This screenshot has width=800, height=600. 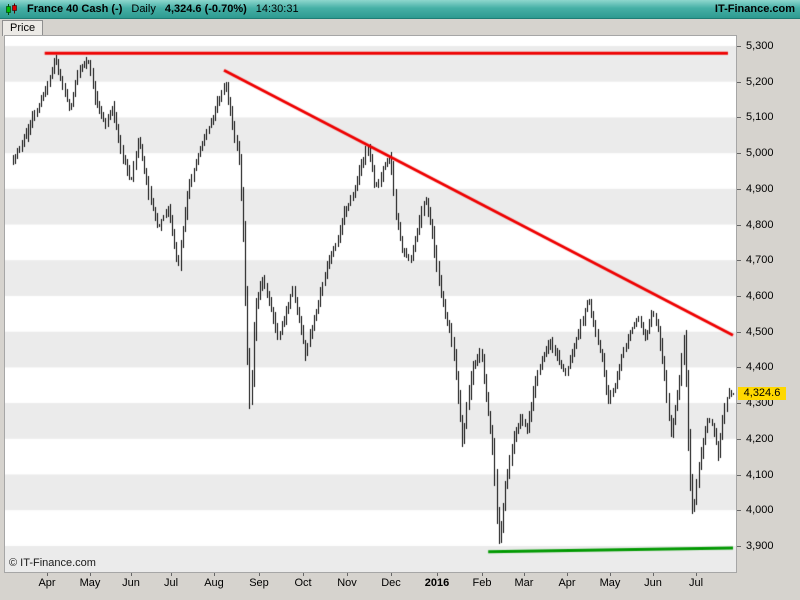 What do you see at coordinates (760, 45) in the screenshot?
I see `price-axis-label: 5,300` at bounding box center [760, 45].